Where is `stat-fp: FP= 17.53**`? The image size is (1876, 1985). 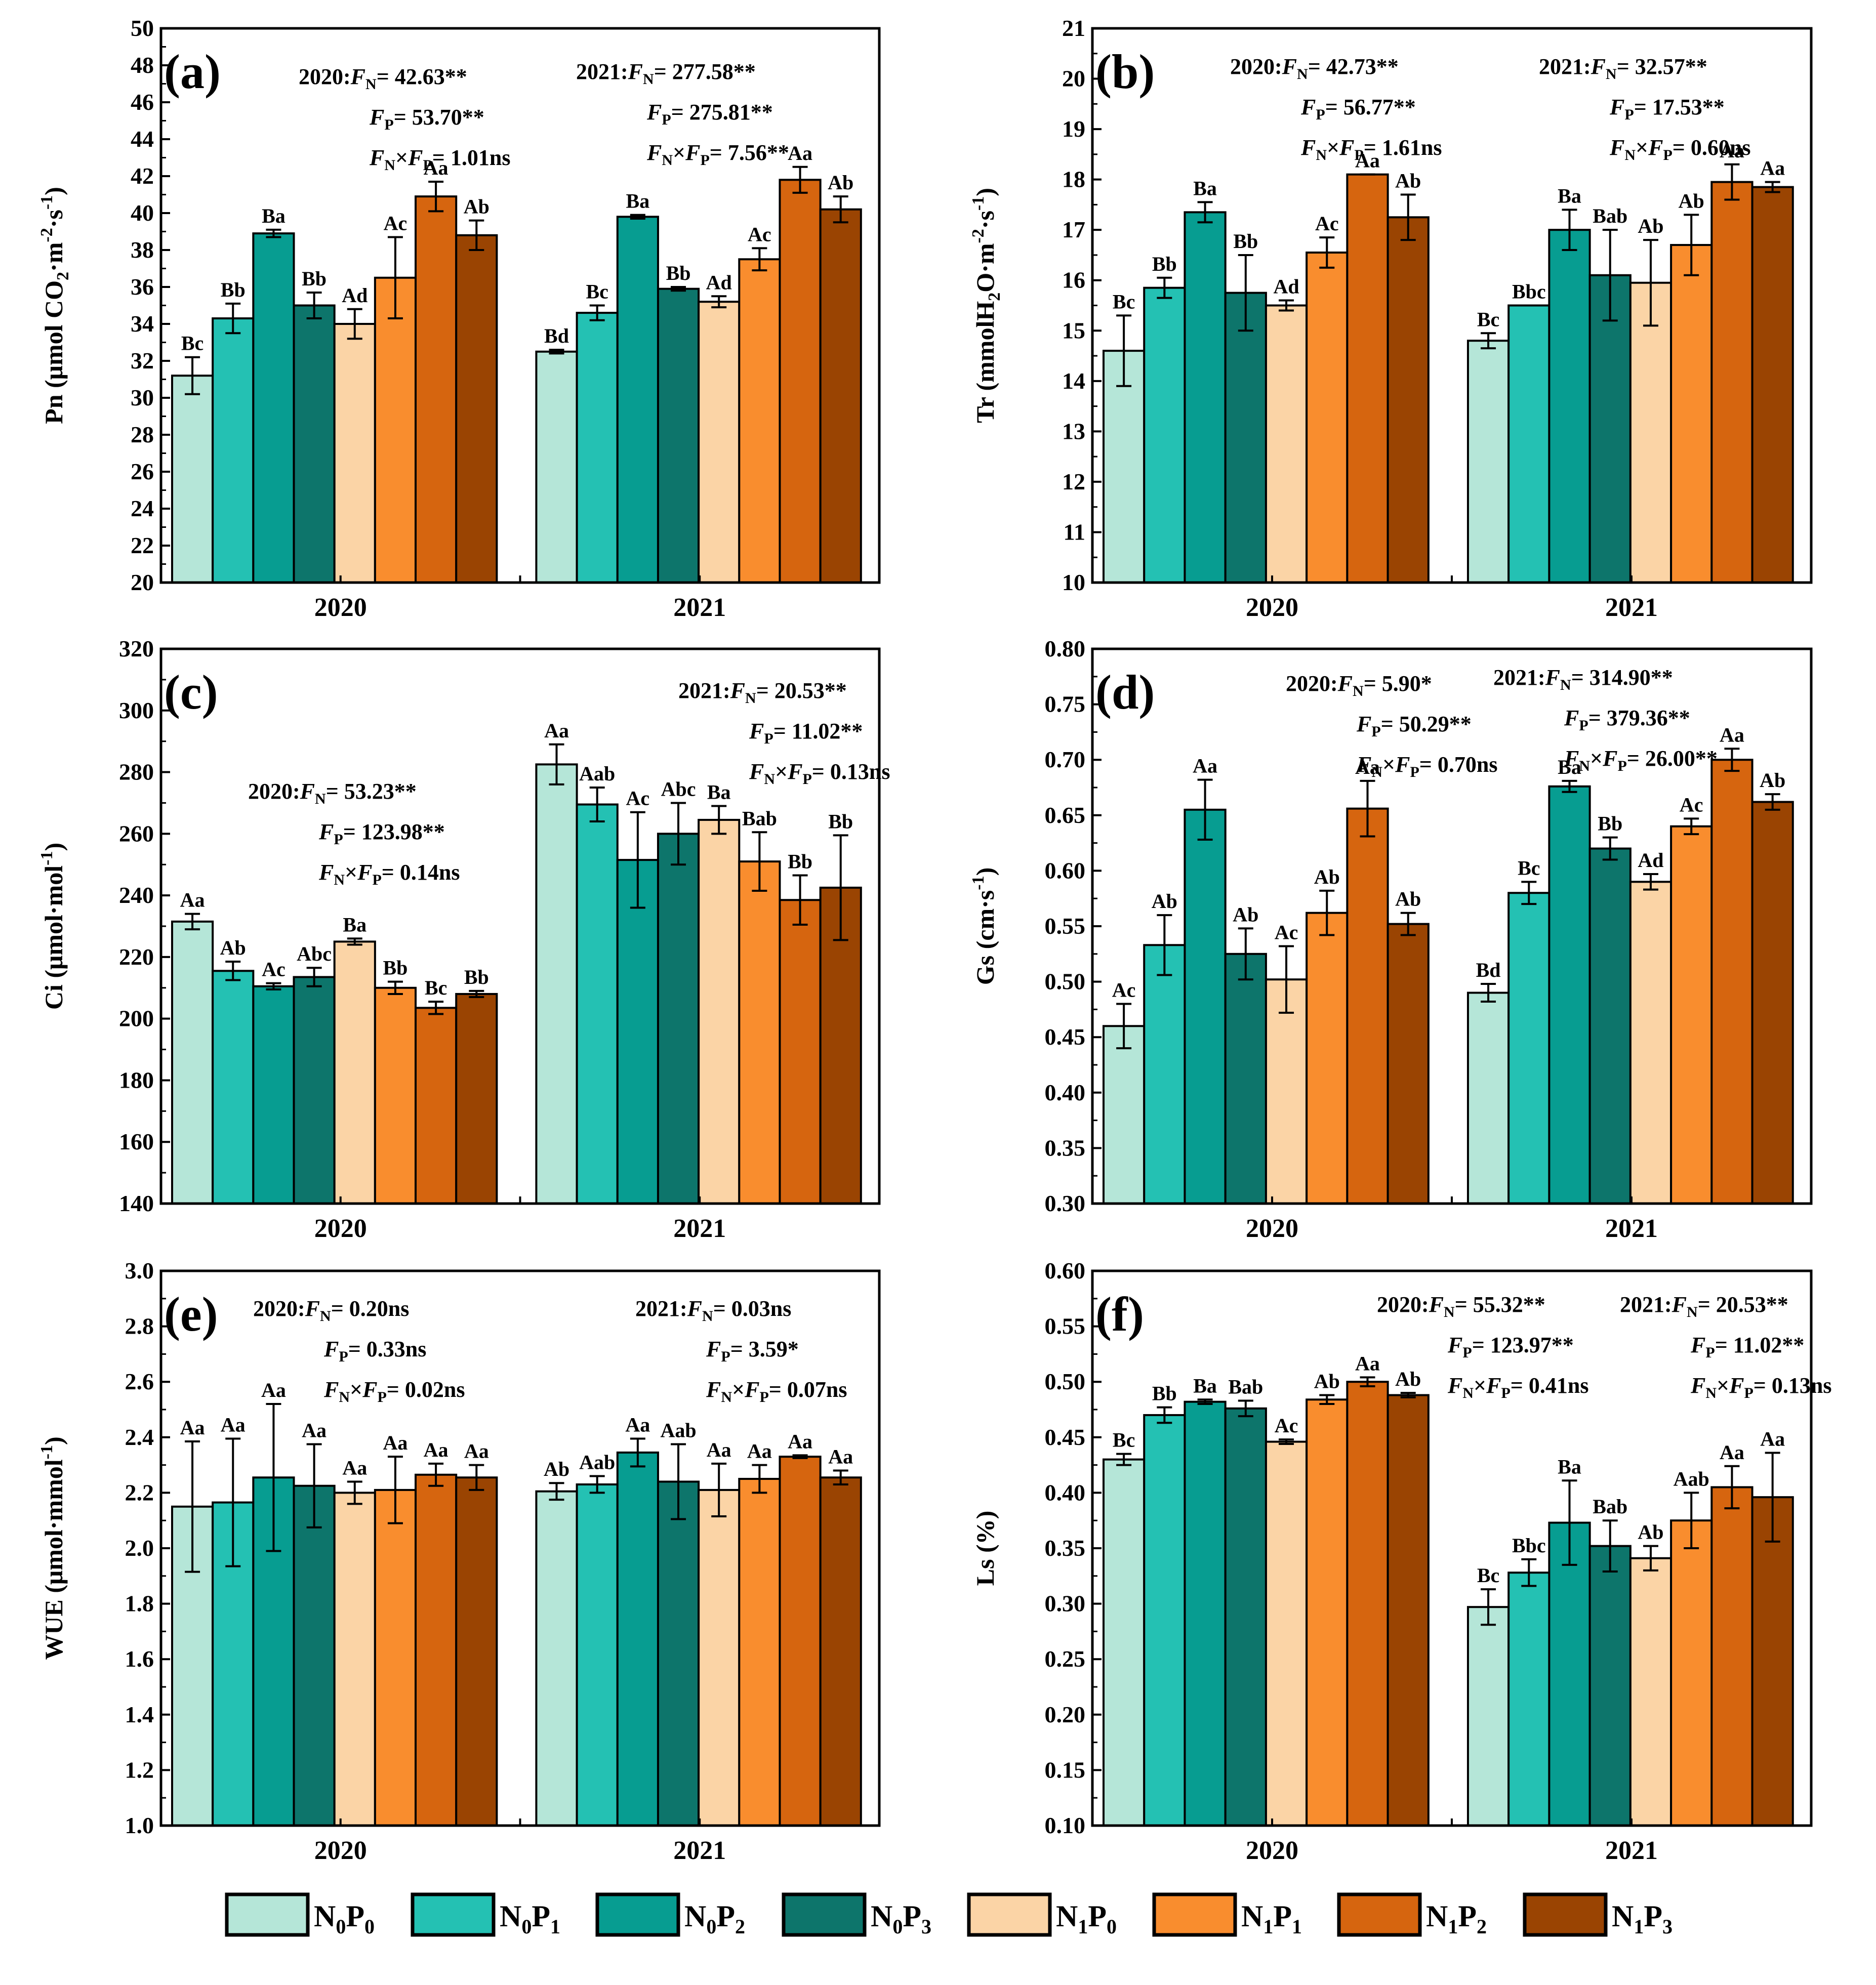
stat-fp: FP= 17.53** is located at coordinates (1667, 109).